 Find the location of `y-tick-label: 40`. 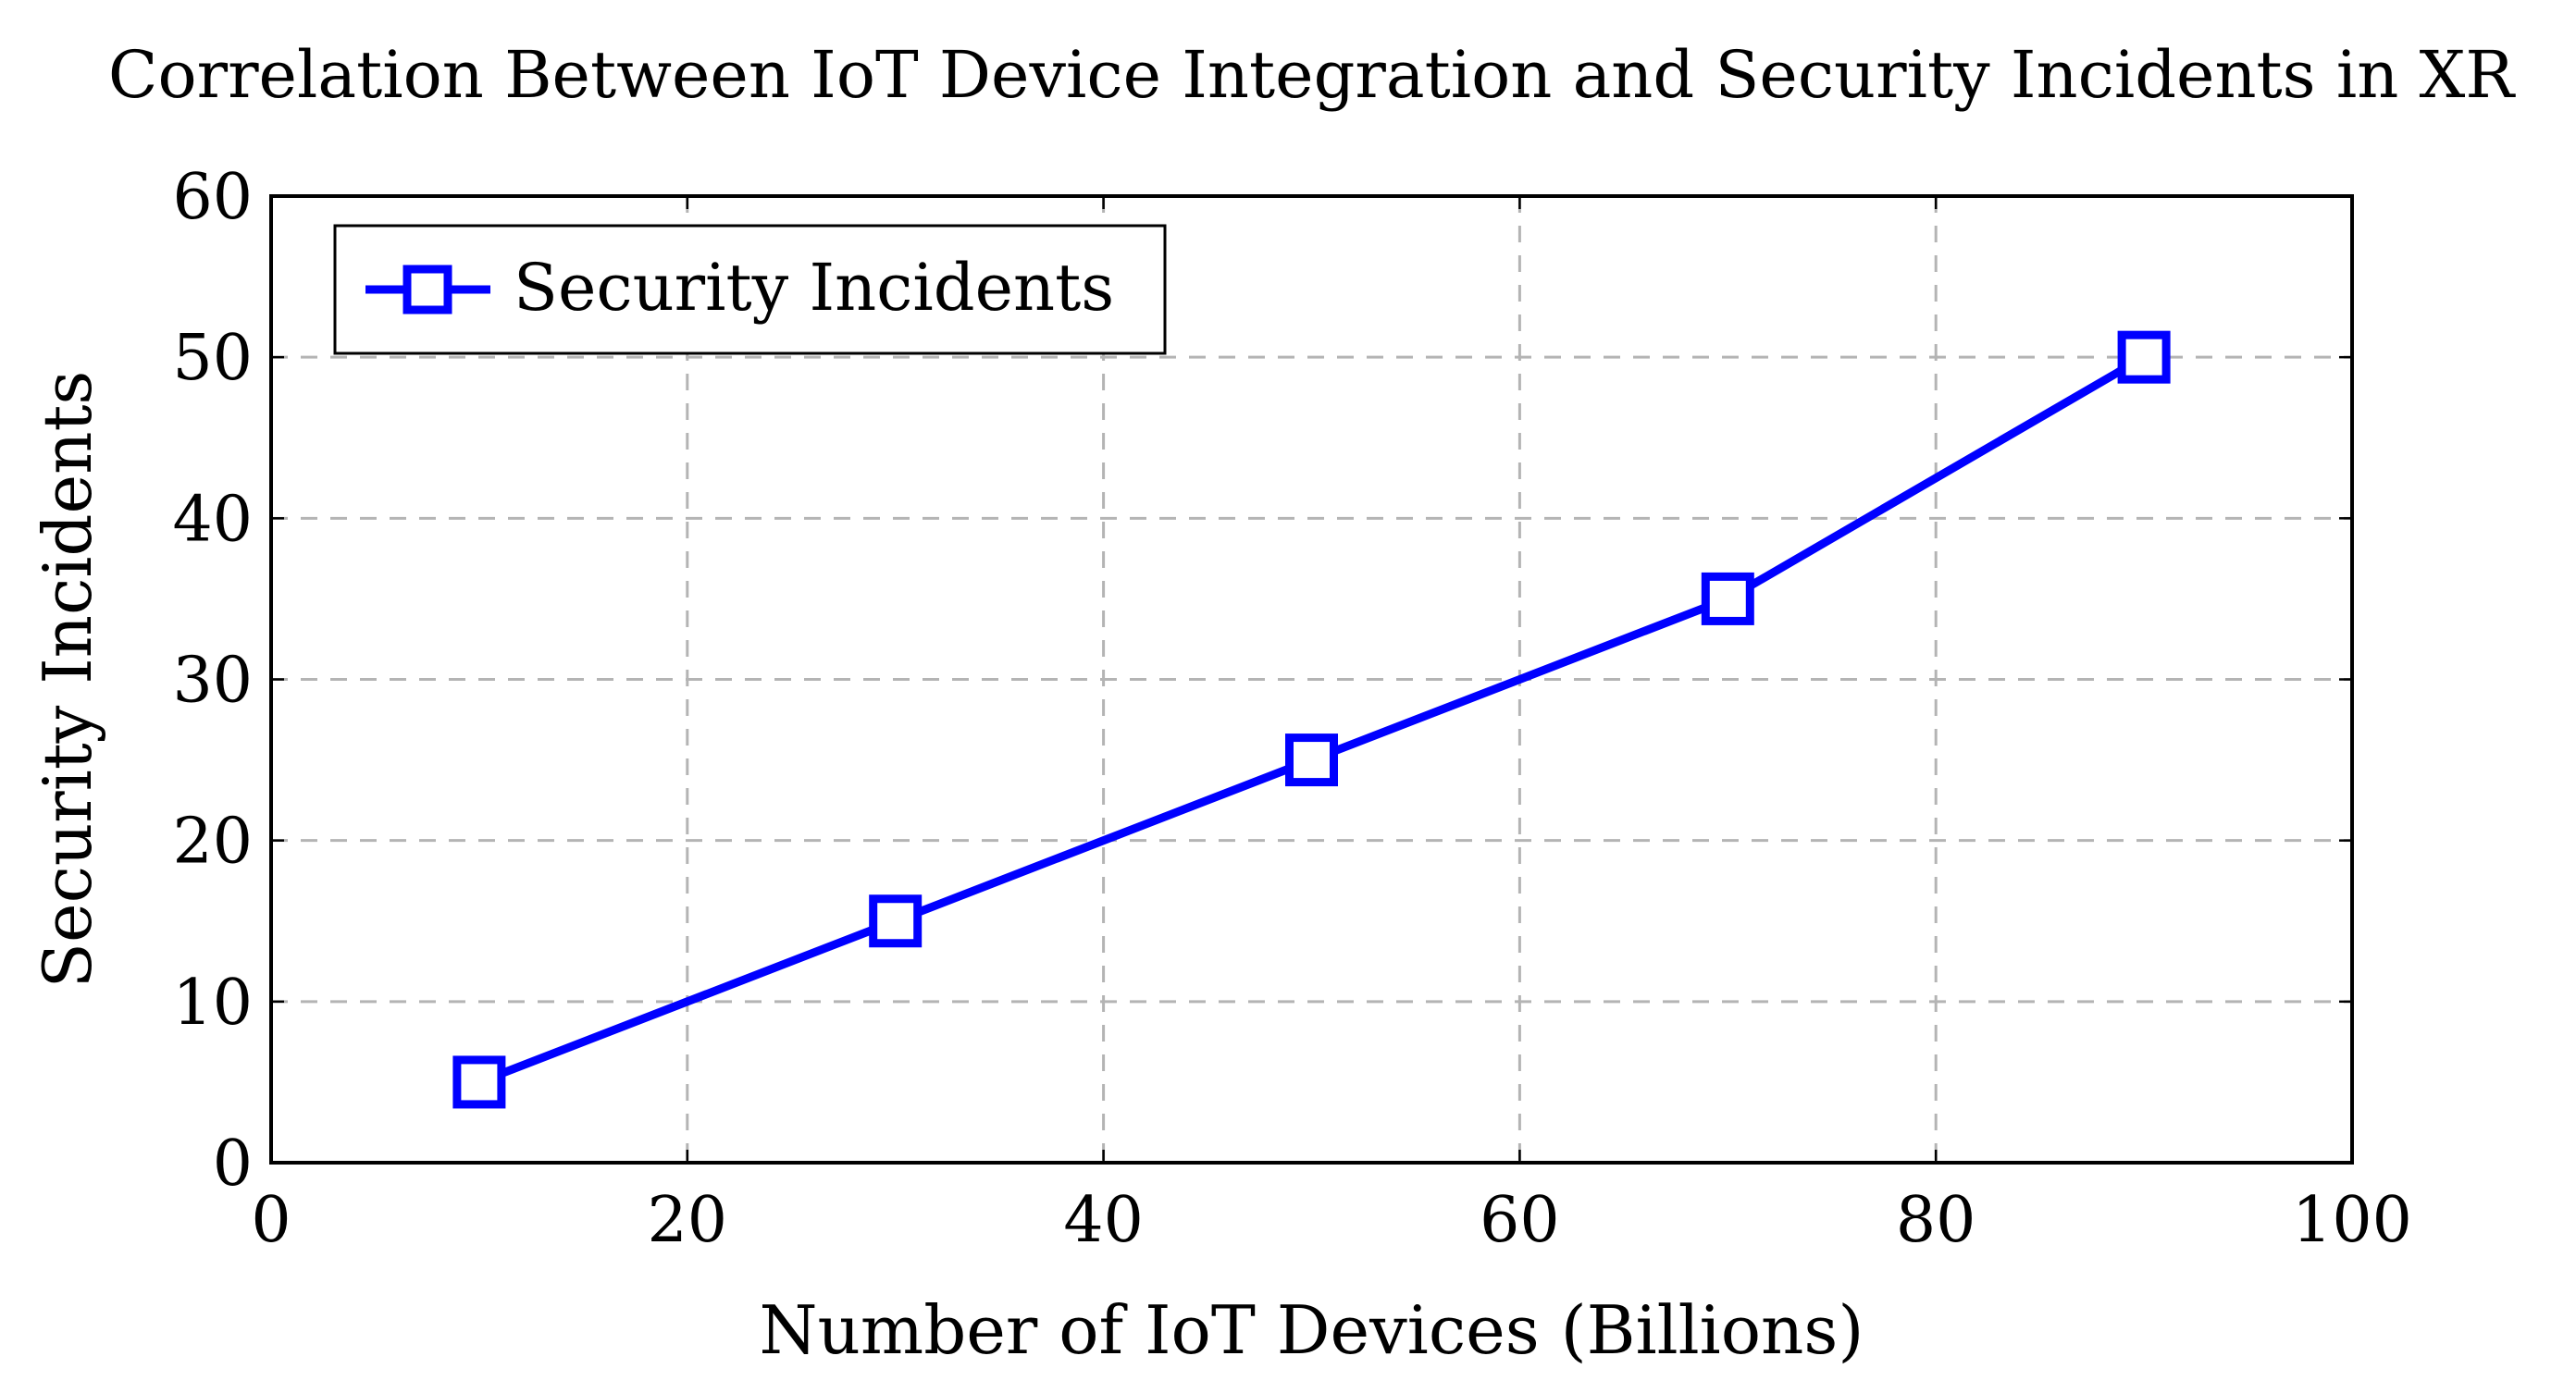

y-tick-label: 40 is located at coordinates (213, 519).